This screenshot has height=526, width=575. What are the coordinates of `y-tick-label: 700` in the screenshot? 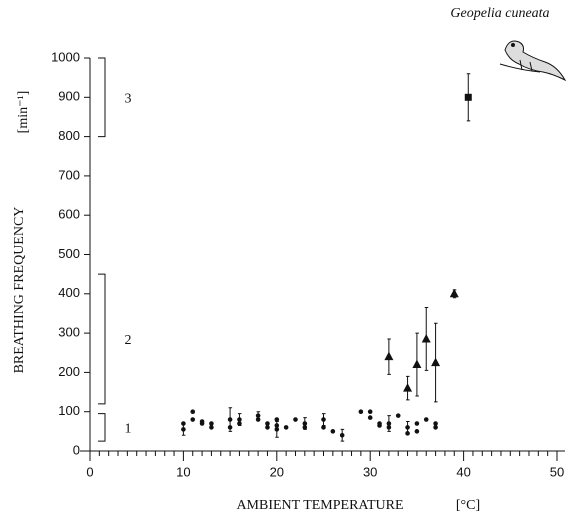 It's located at (69, 174).